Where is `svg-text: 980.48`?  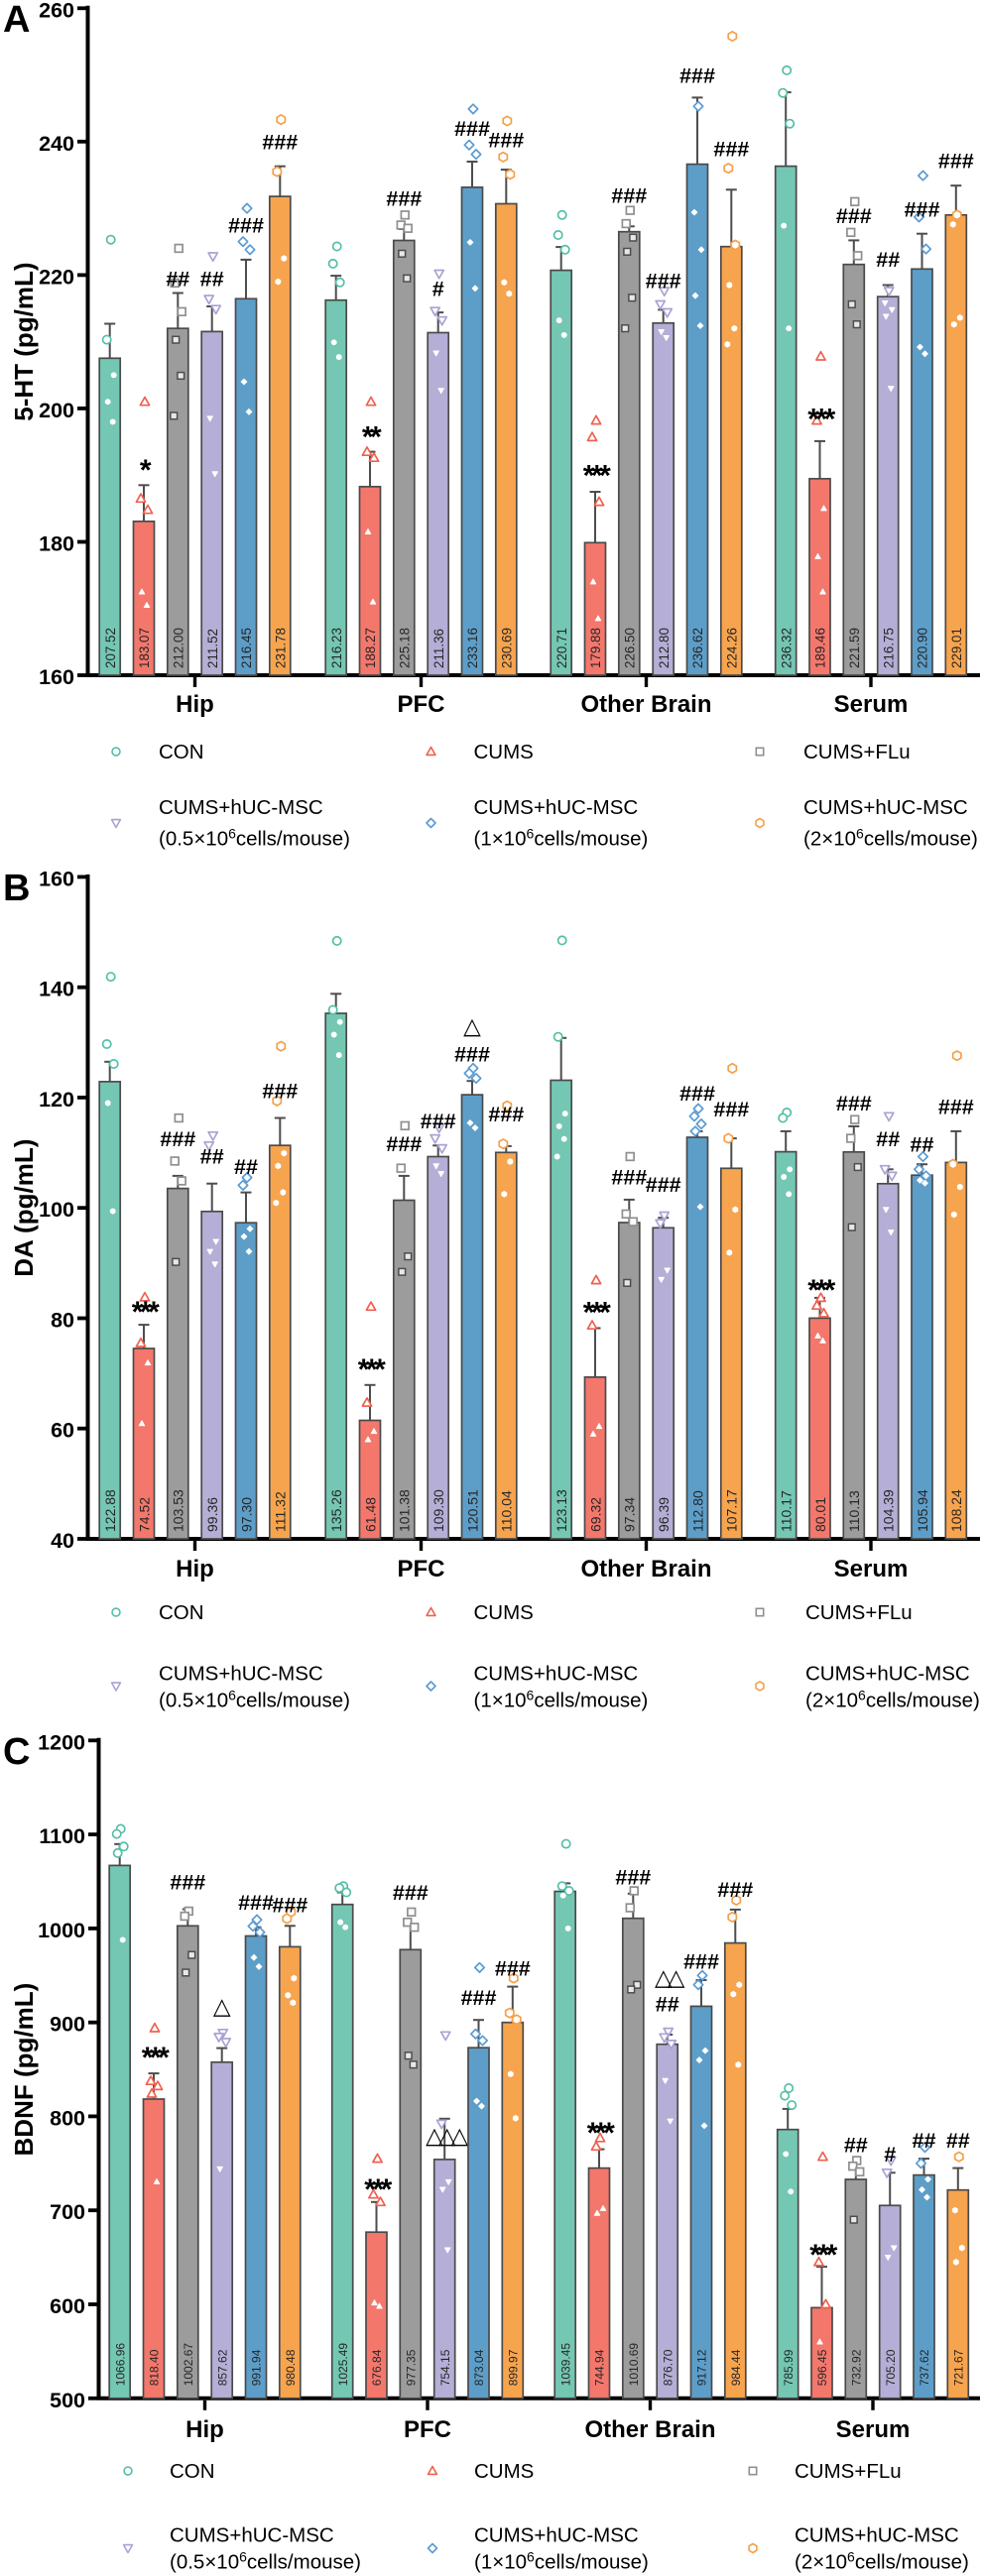 svg-text: 980.48 is located at coordinates (291, 2368).